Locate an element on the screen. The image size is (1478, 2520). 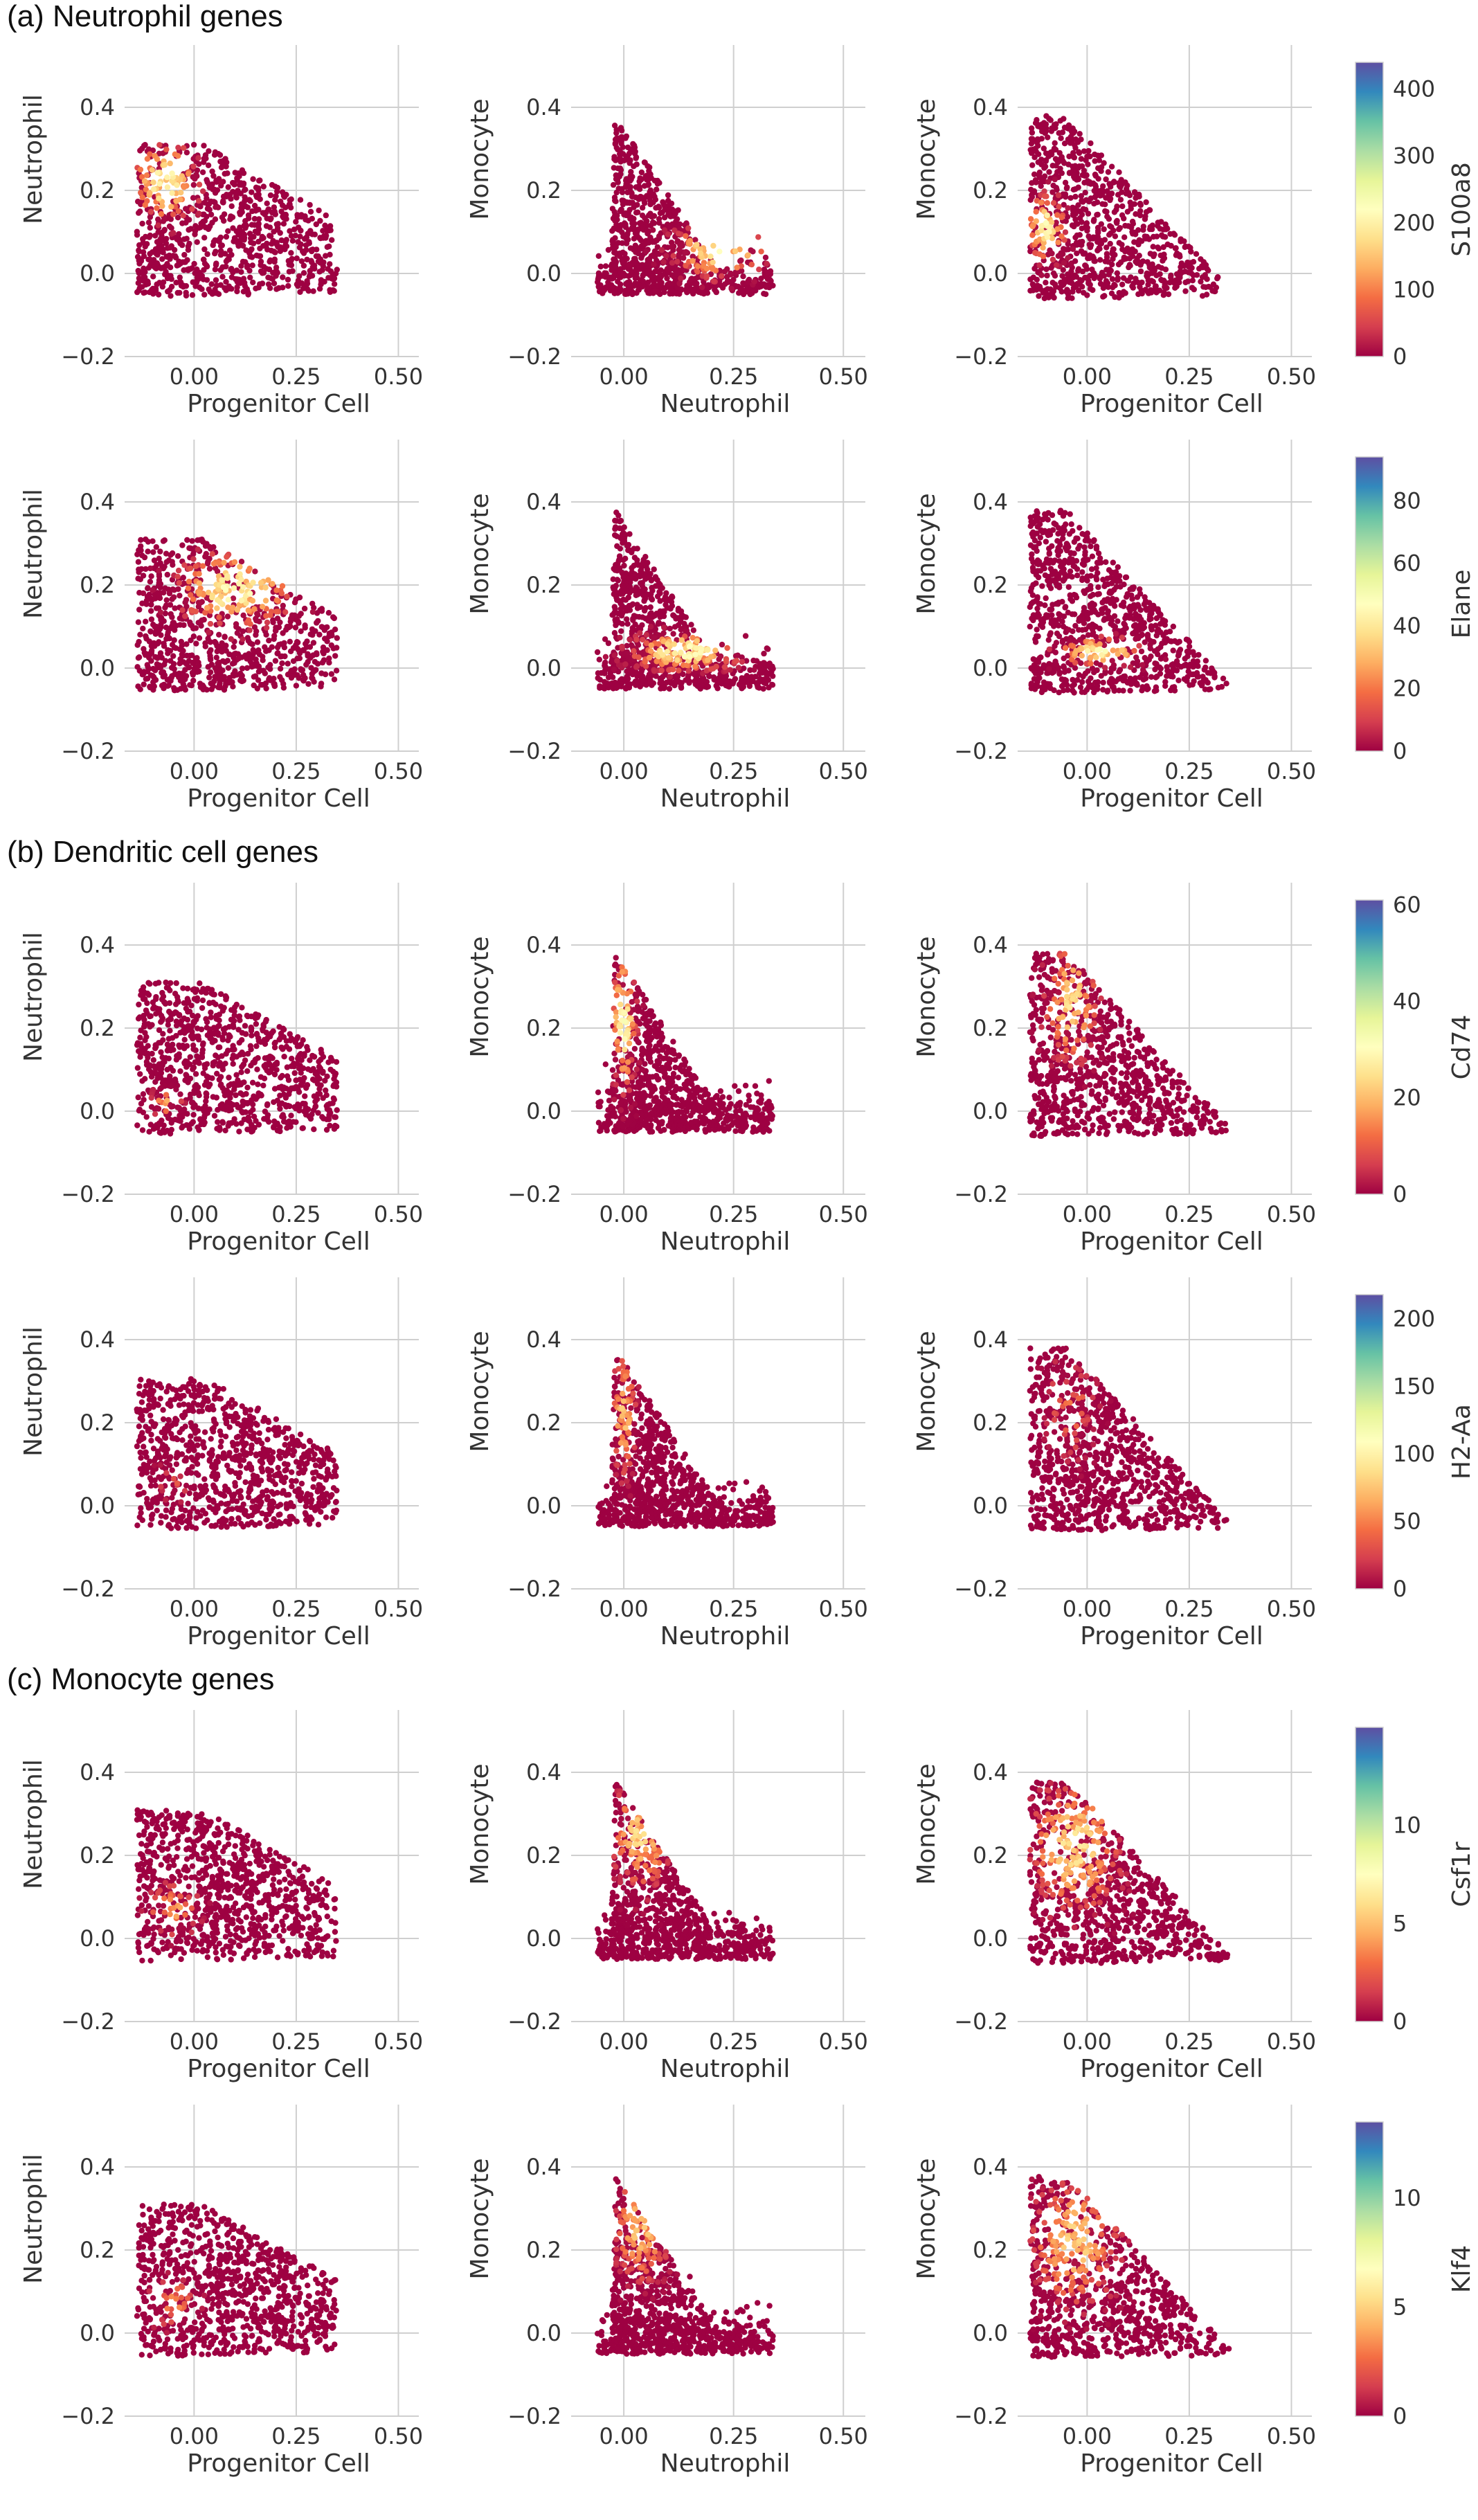
y-tick-label: −0.2 is located at coordinates (88, 356).